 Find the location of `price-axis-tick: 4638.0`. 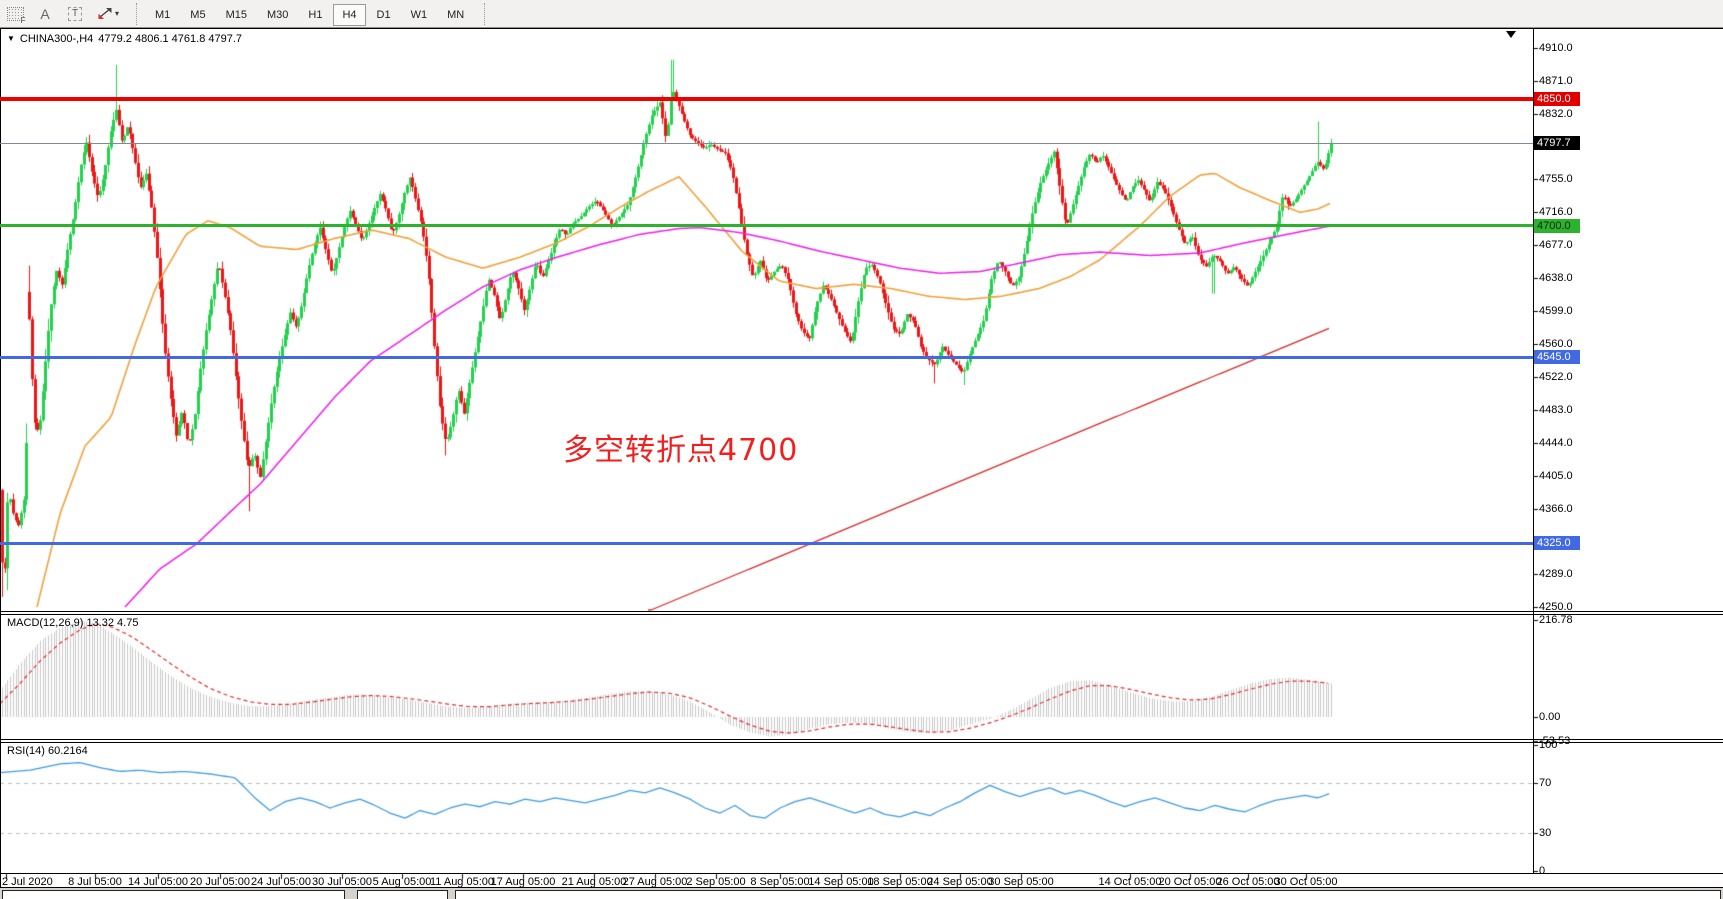

price-axis-tick: 4638.0 is located at coordinates (1556, 278).